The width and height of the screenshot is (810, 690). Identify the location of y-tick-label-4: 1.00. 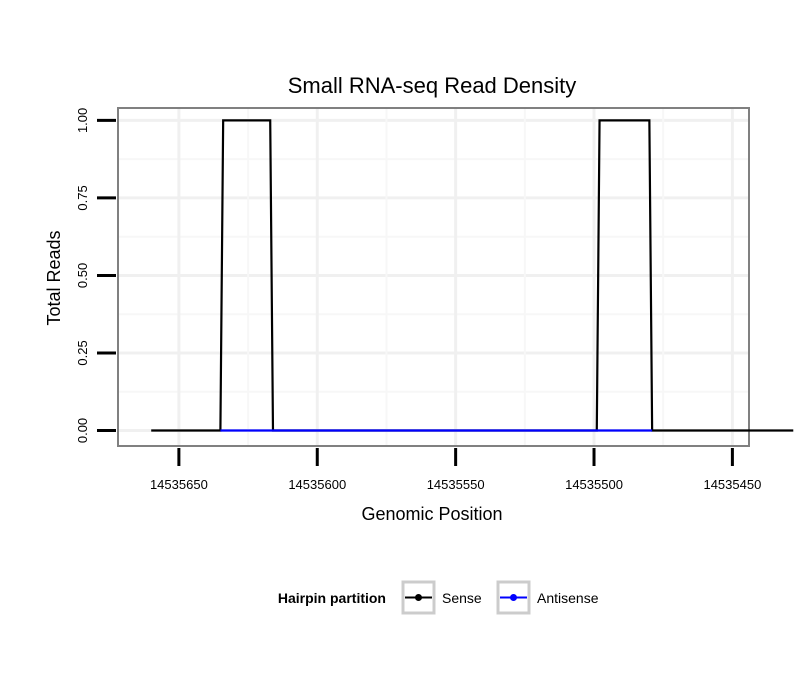
(82, 120).